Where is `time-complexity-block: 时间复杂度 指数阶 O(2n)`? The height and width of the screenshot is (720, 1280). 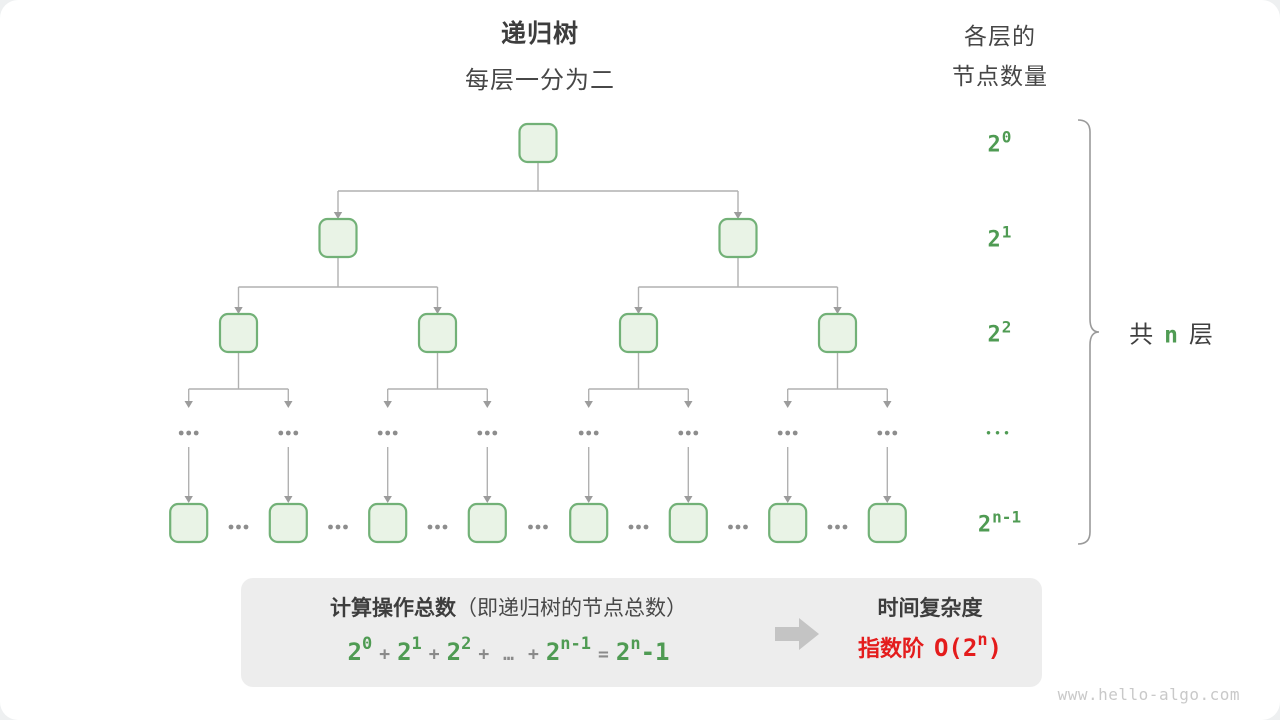 time-complexity-block: 时间复杂度 指数阶 O(2n) is located at coordinates (930, 632).